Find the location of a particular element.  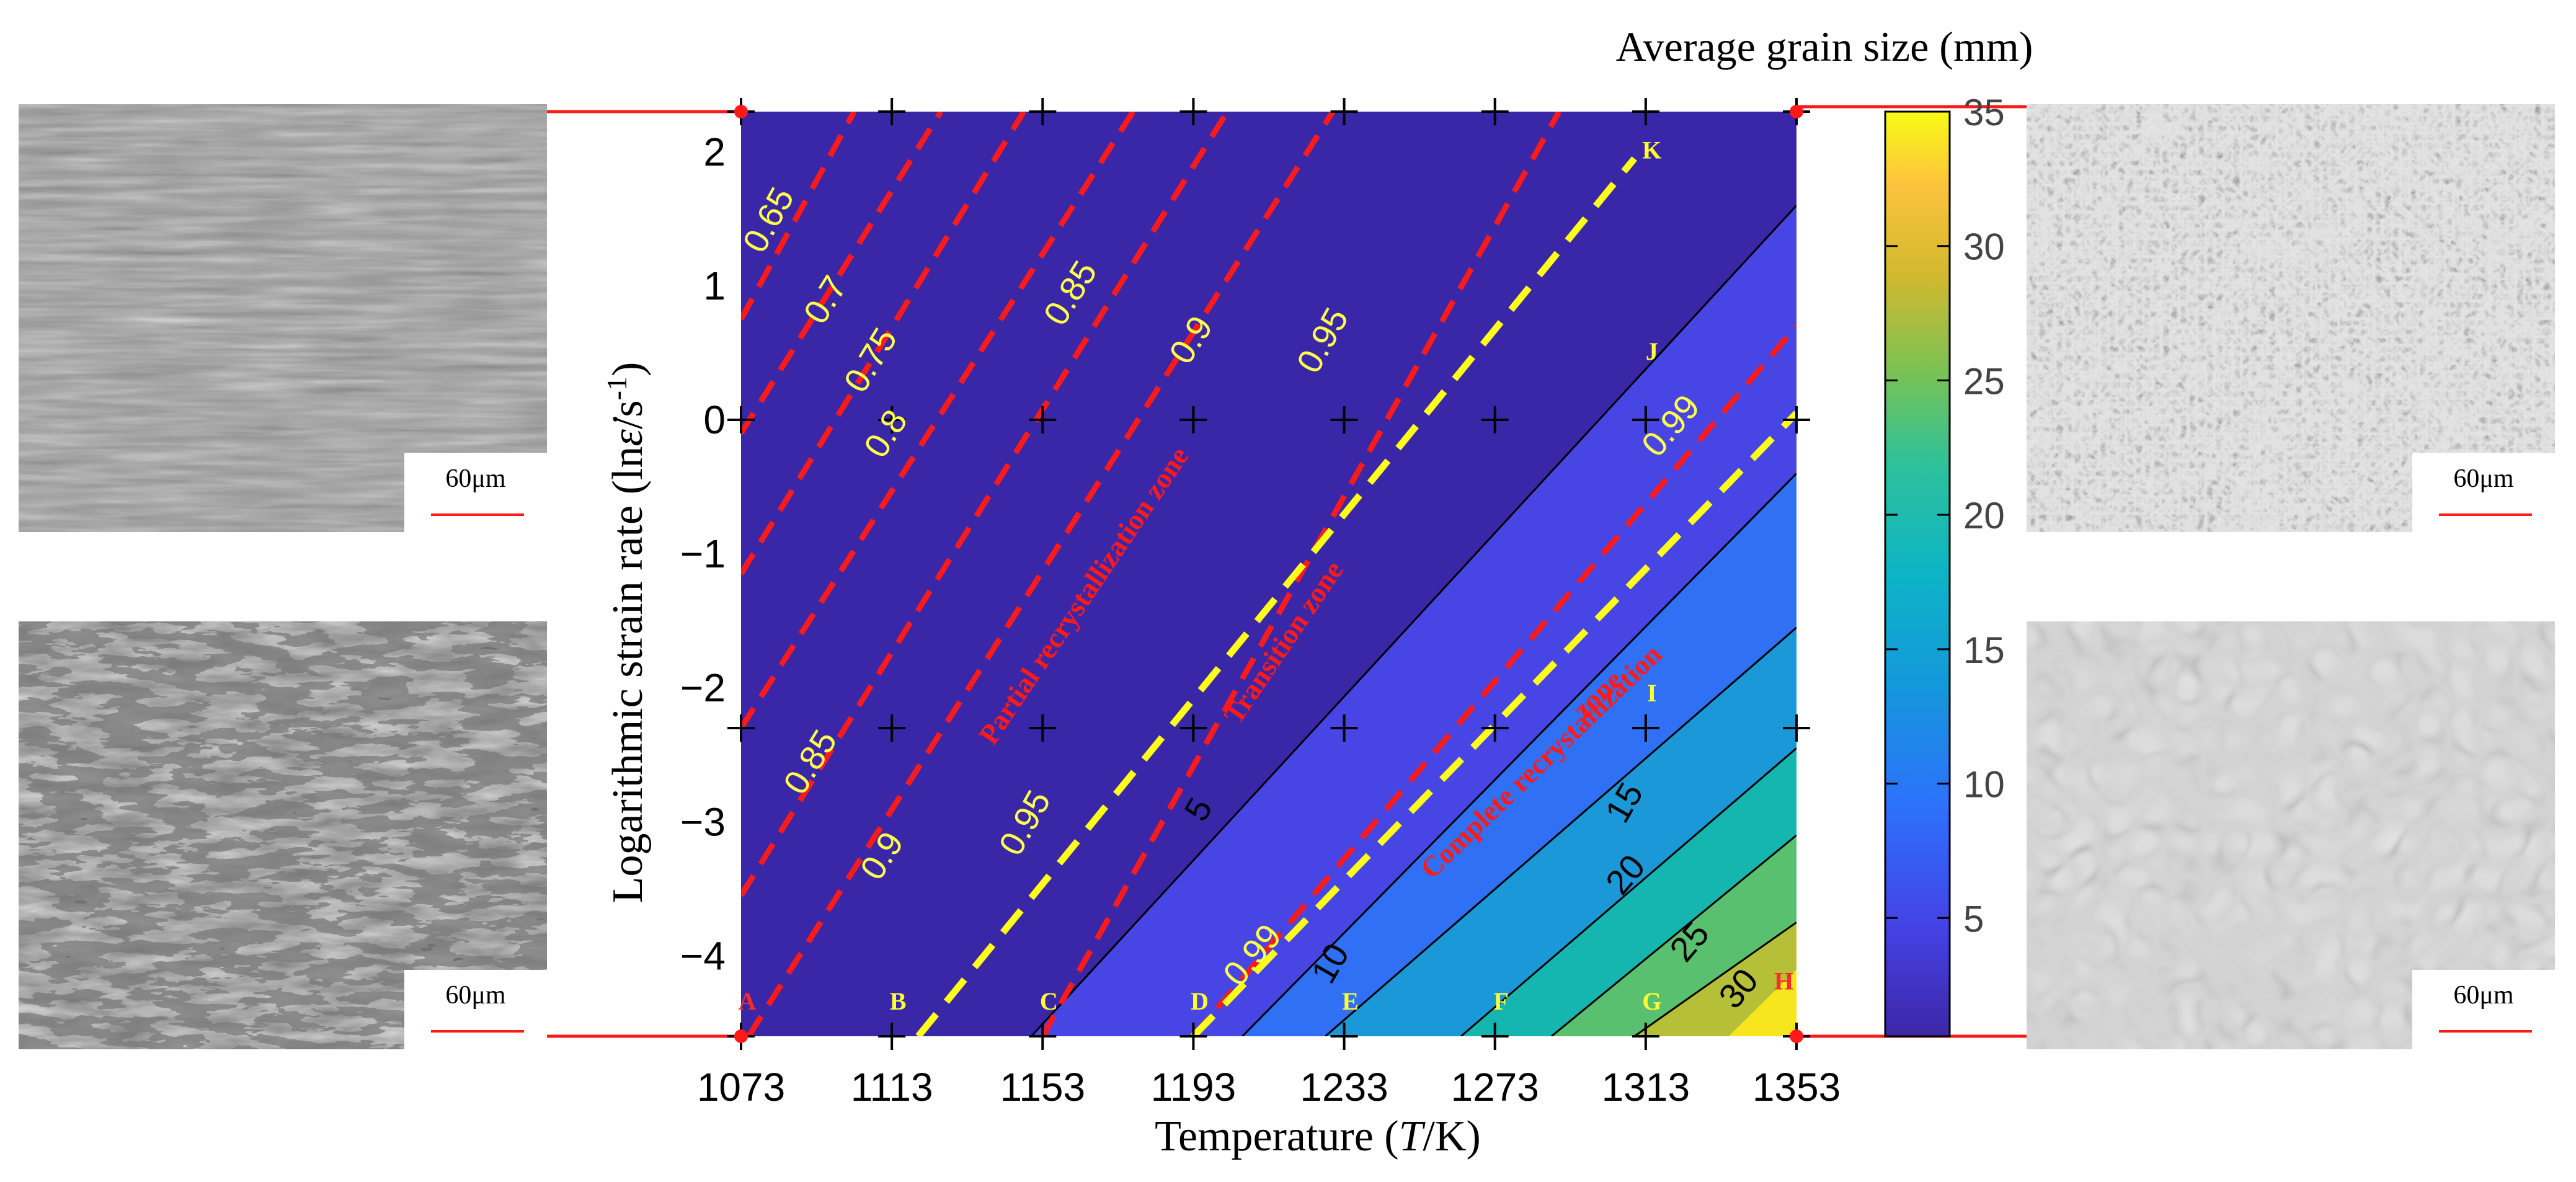

zone-boundary-line is located at coordinates (1494, 723).